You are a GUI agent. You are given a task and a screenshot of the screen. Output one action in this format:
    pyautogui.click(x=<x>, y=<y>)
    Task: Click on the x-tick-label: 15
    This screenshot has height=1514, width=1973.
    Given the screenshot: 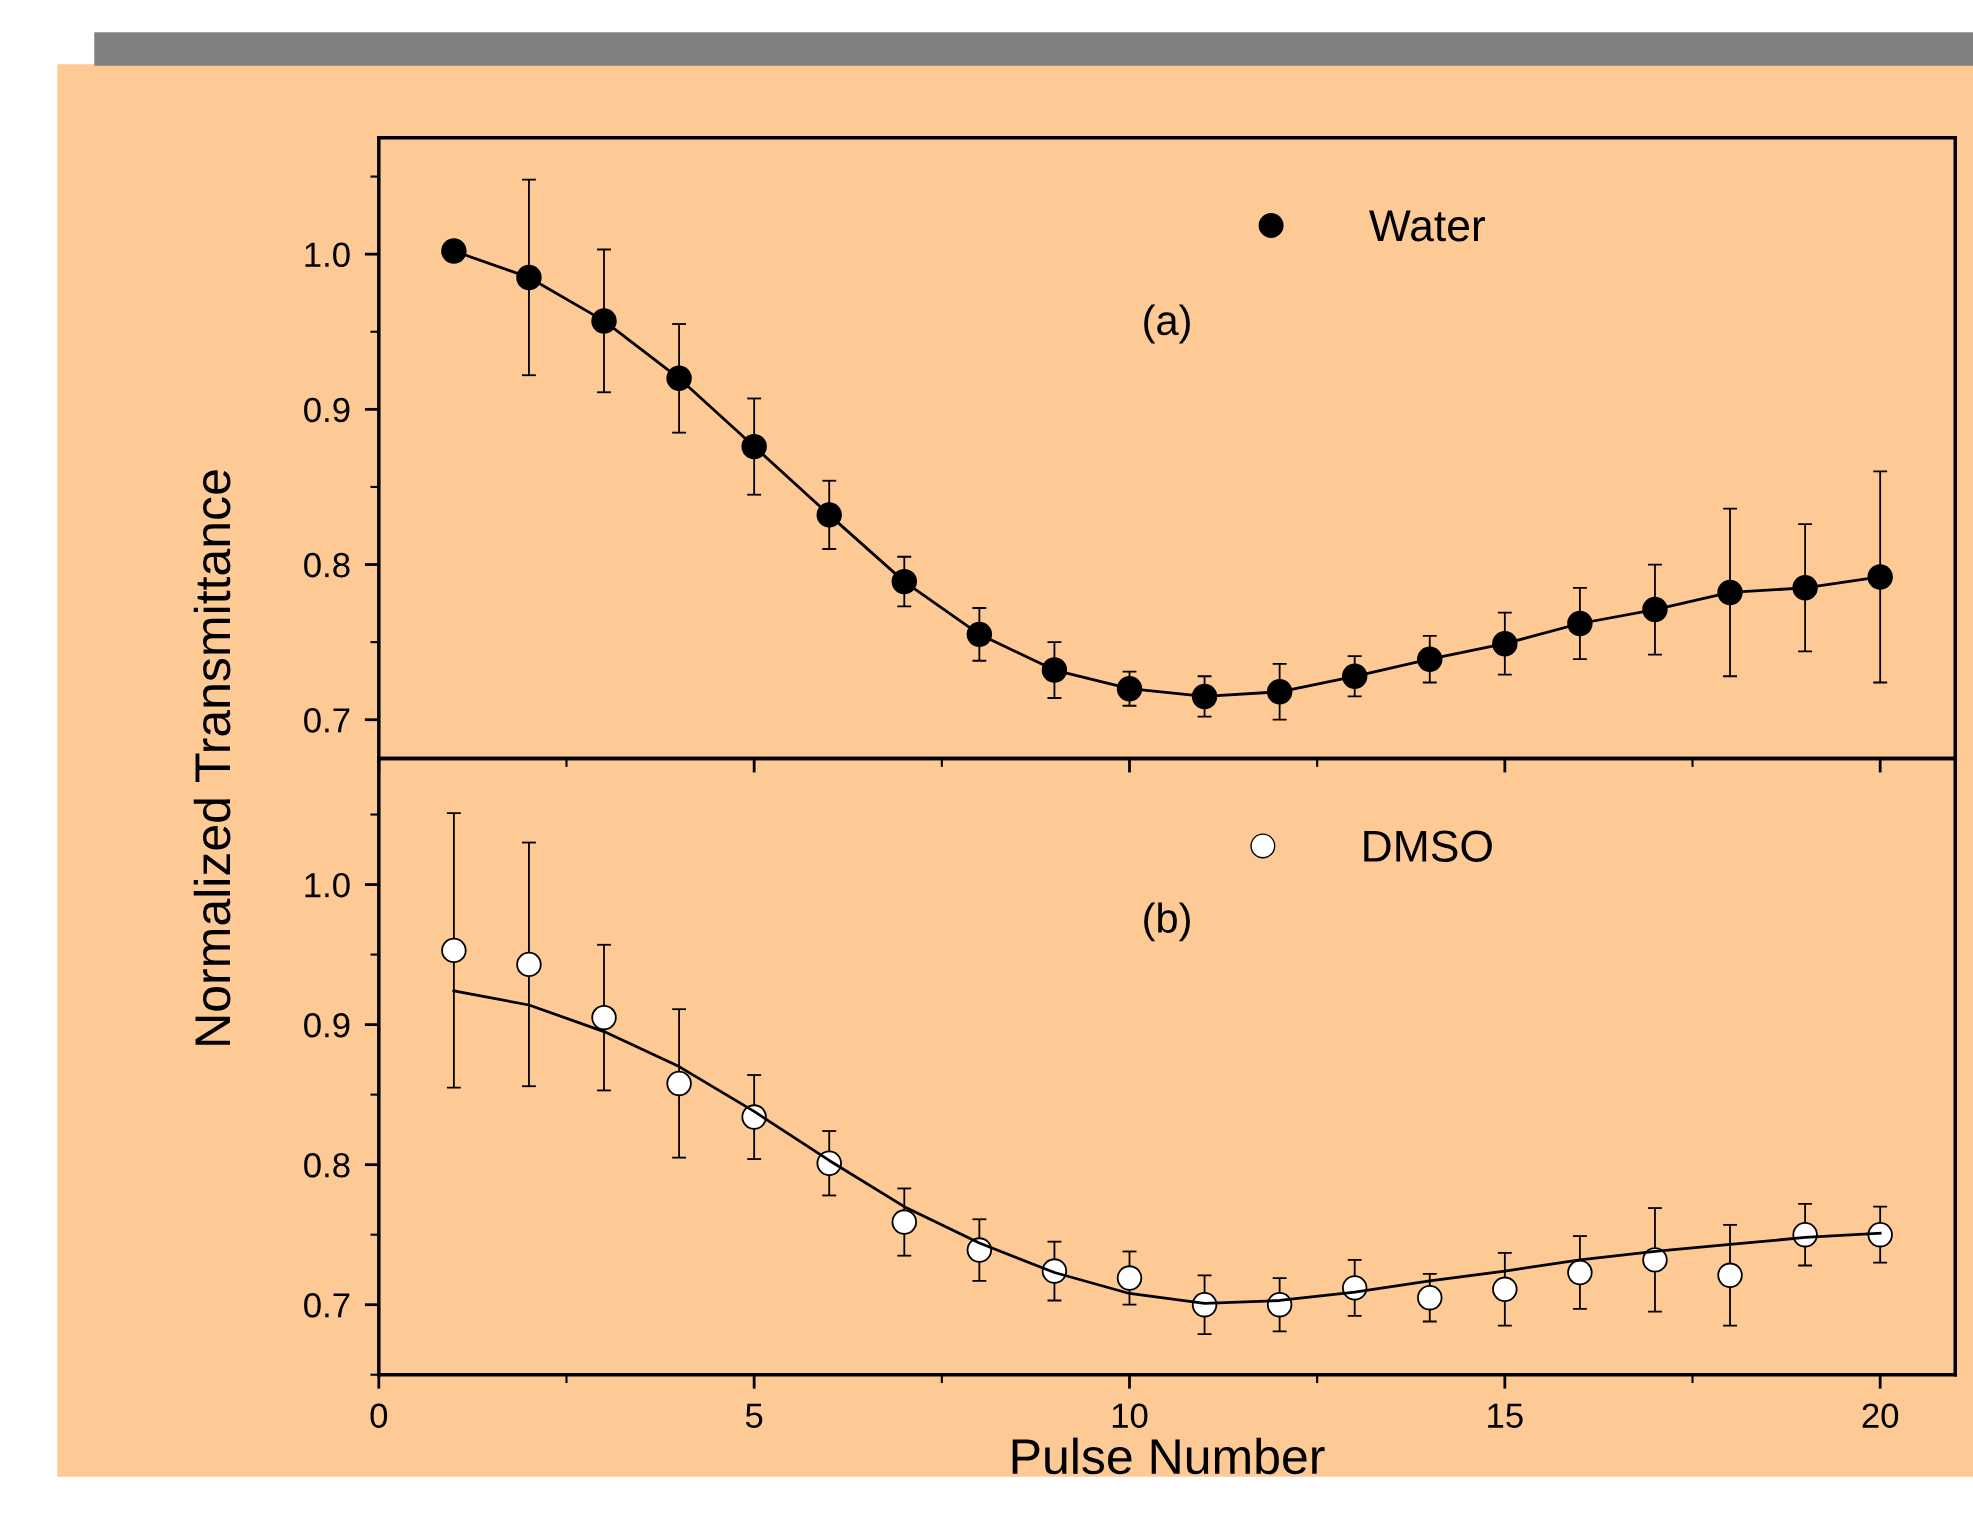 What is the action you would take?
    pyautogui.click(x=1505, y=1415)
    